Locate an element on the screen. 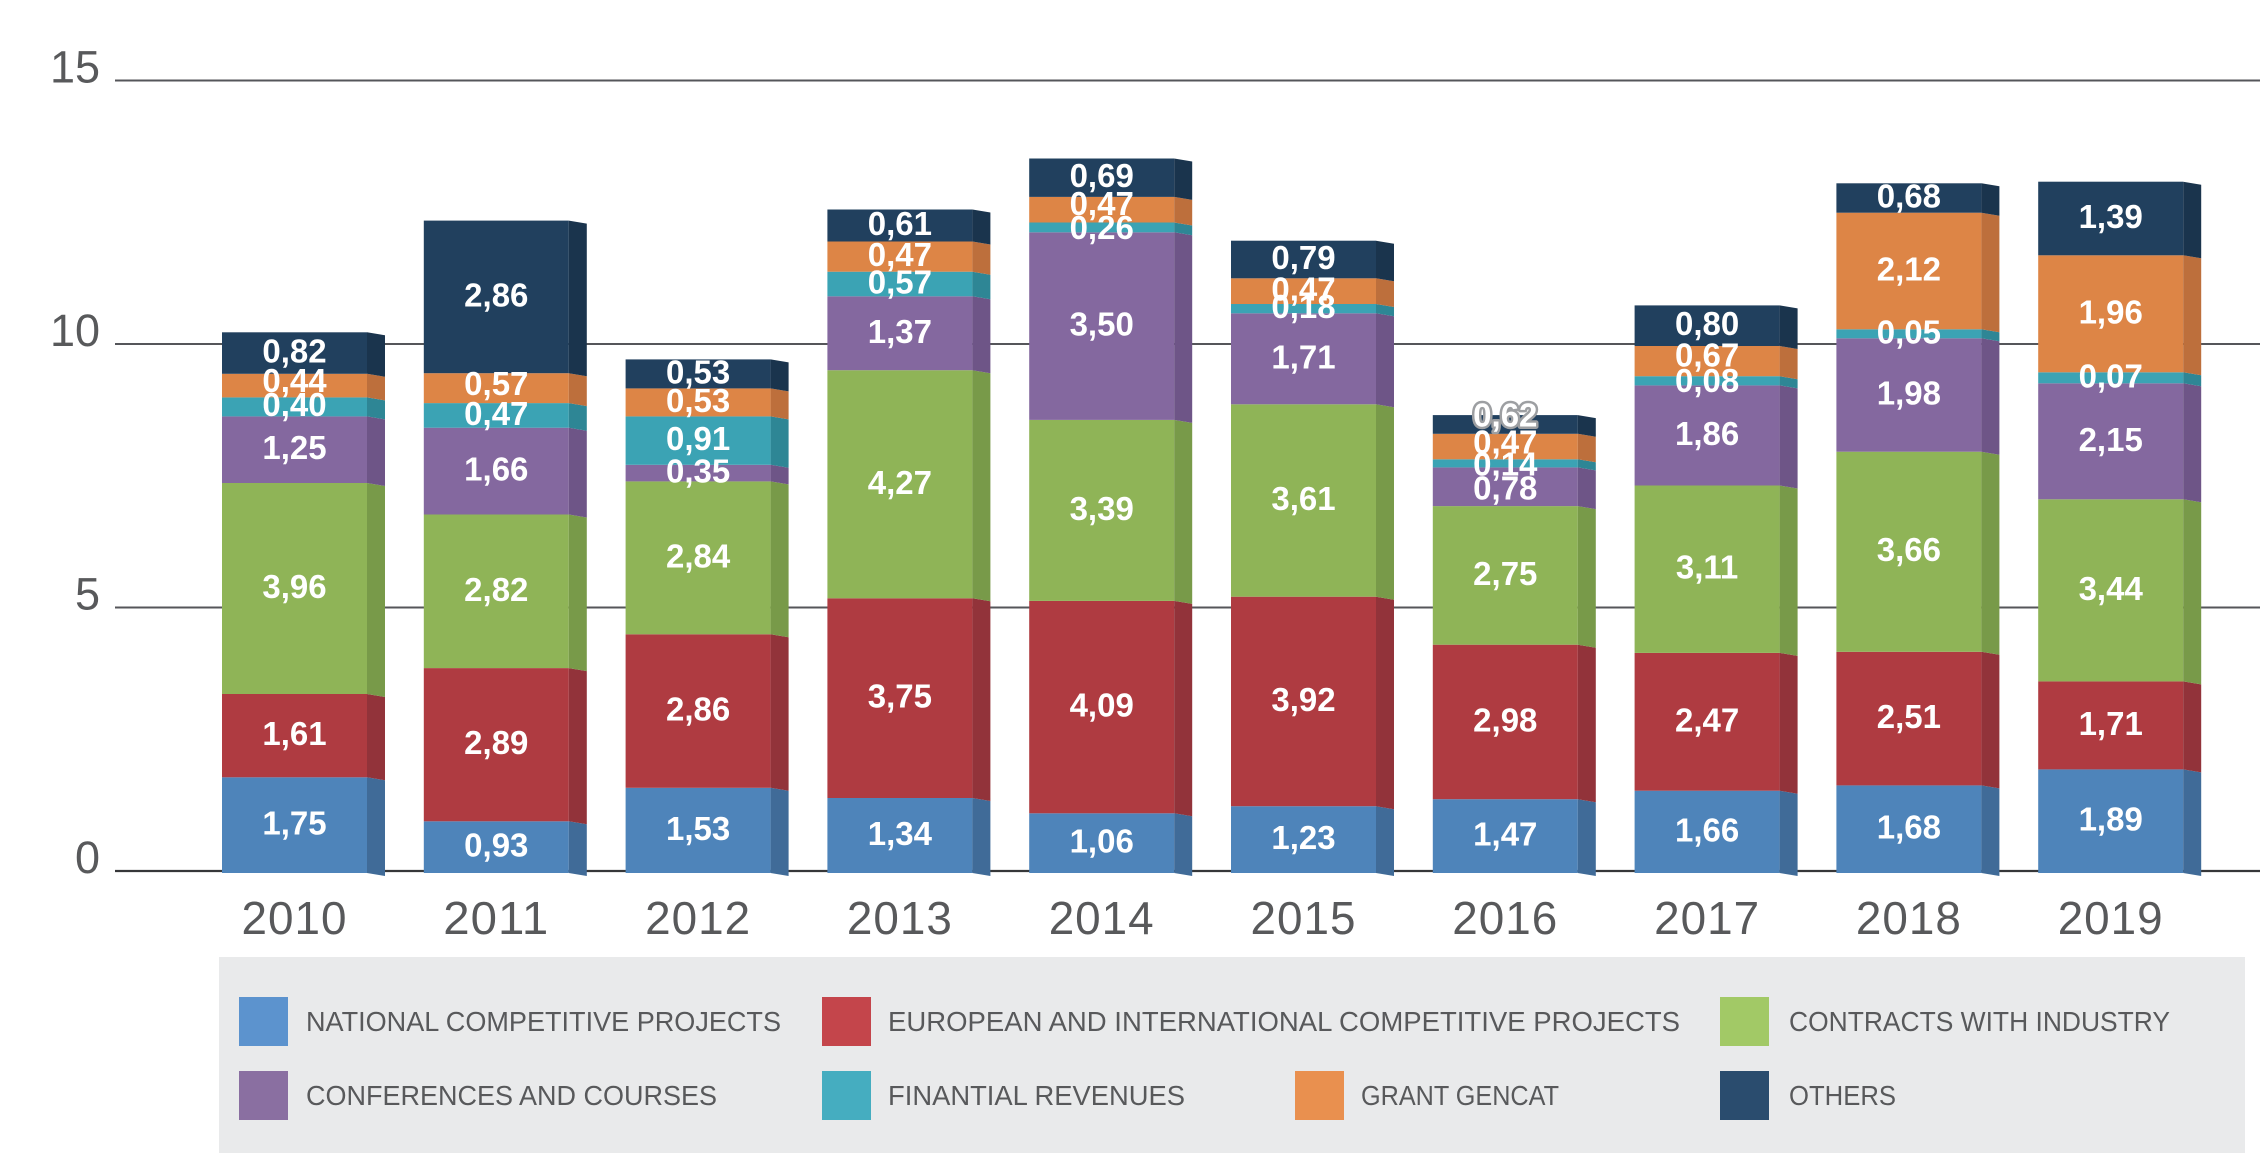  svg-text: 2,84 is located at coordinates (698, 555).